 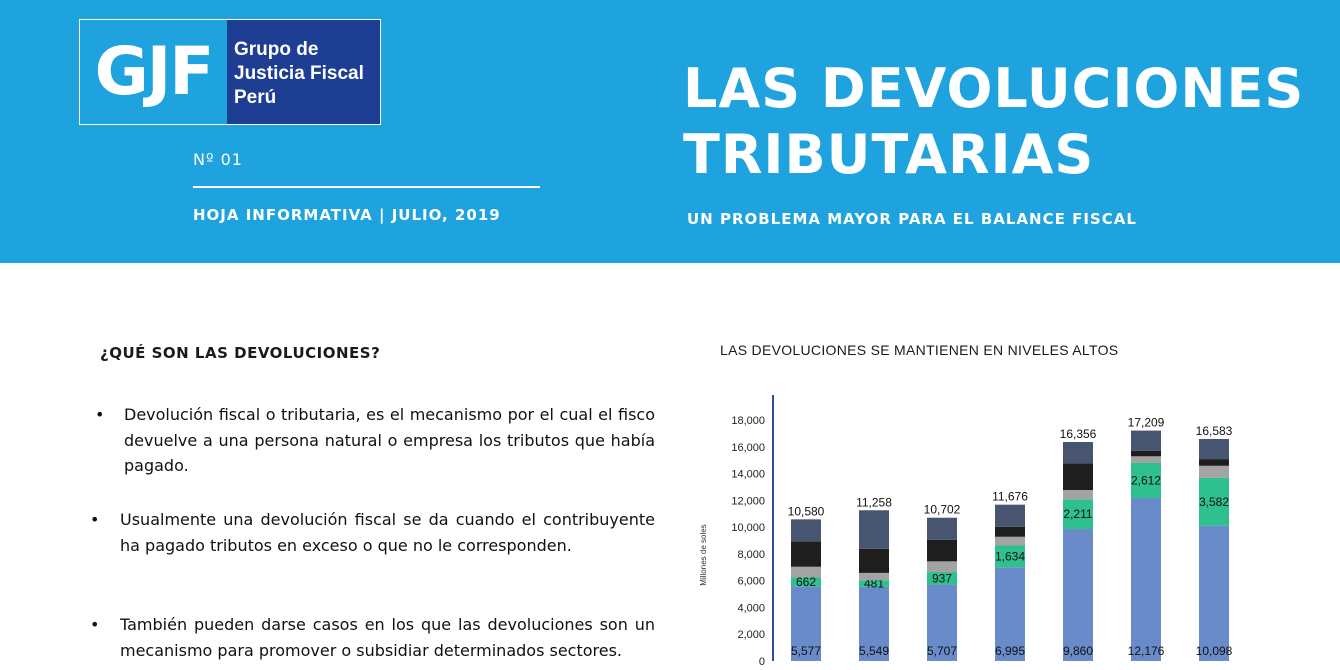 What do you see at coordinates (255, 97) in the screenshot?
I see `logo-name-line: Perú` at bounding box center [255, 97].